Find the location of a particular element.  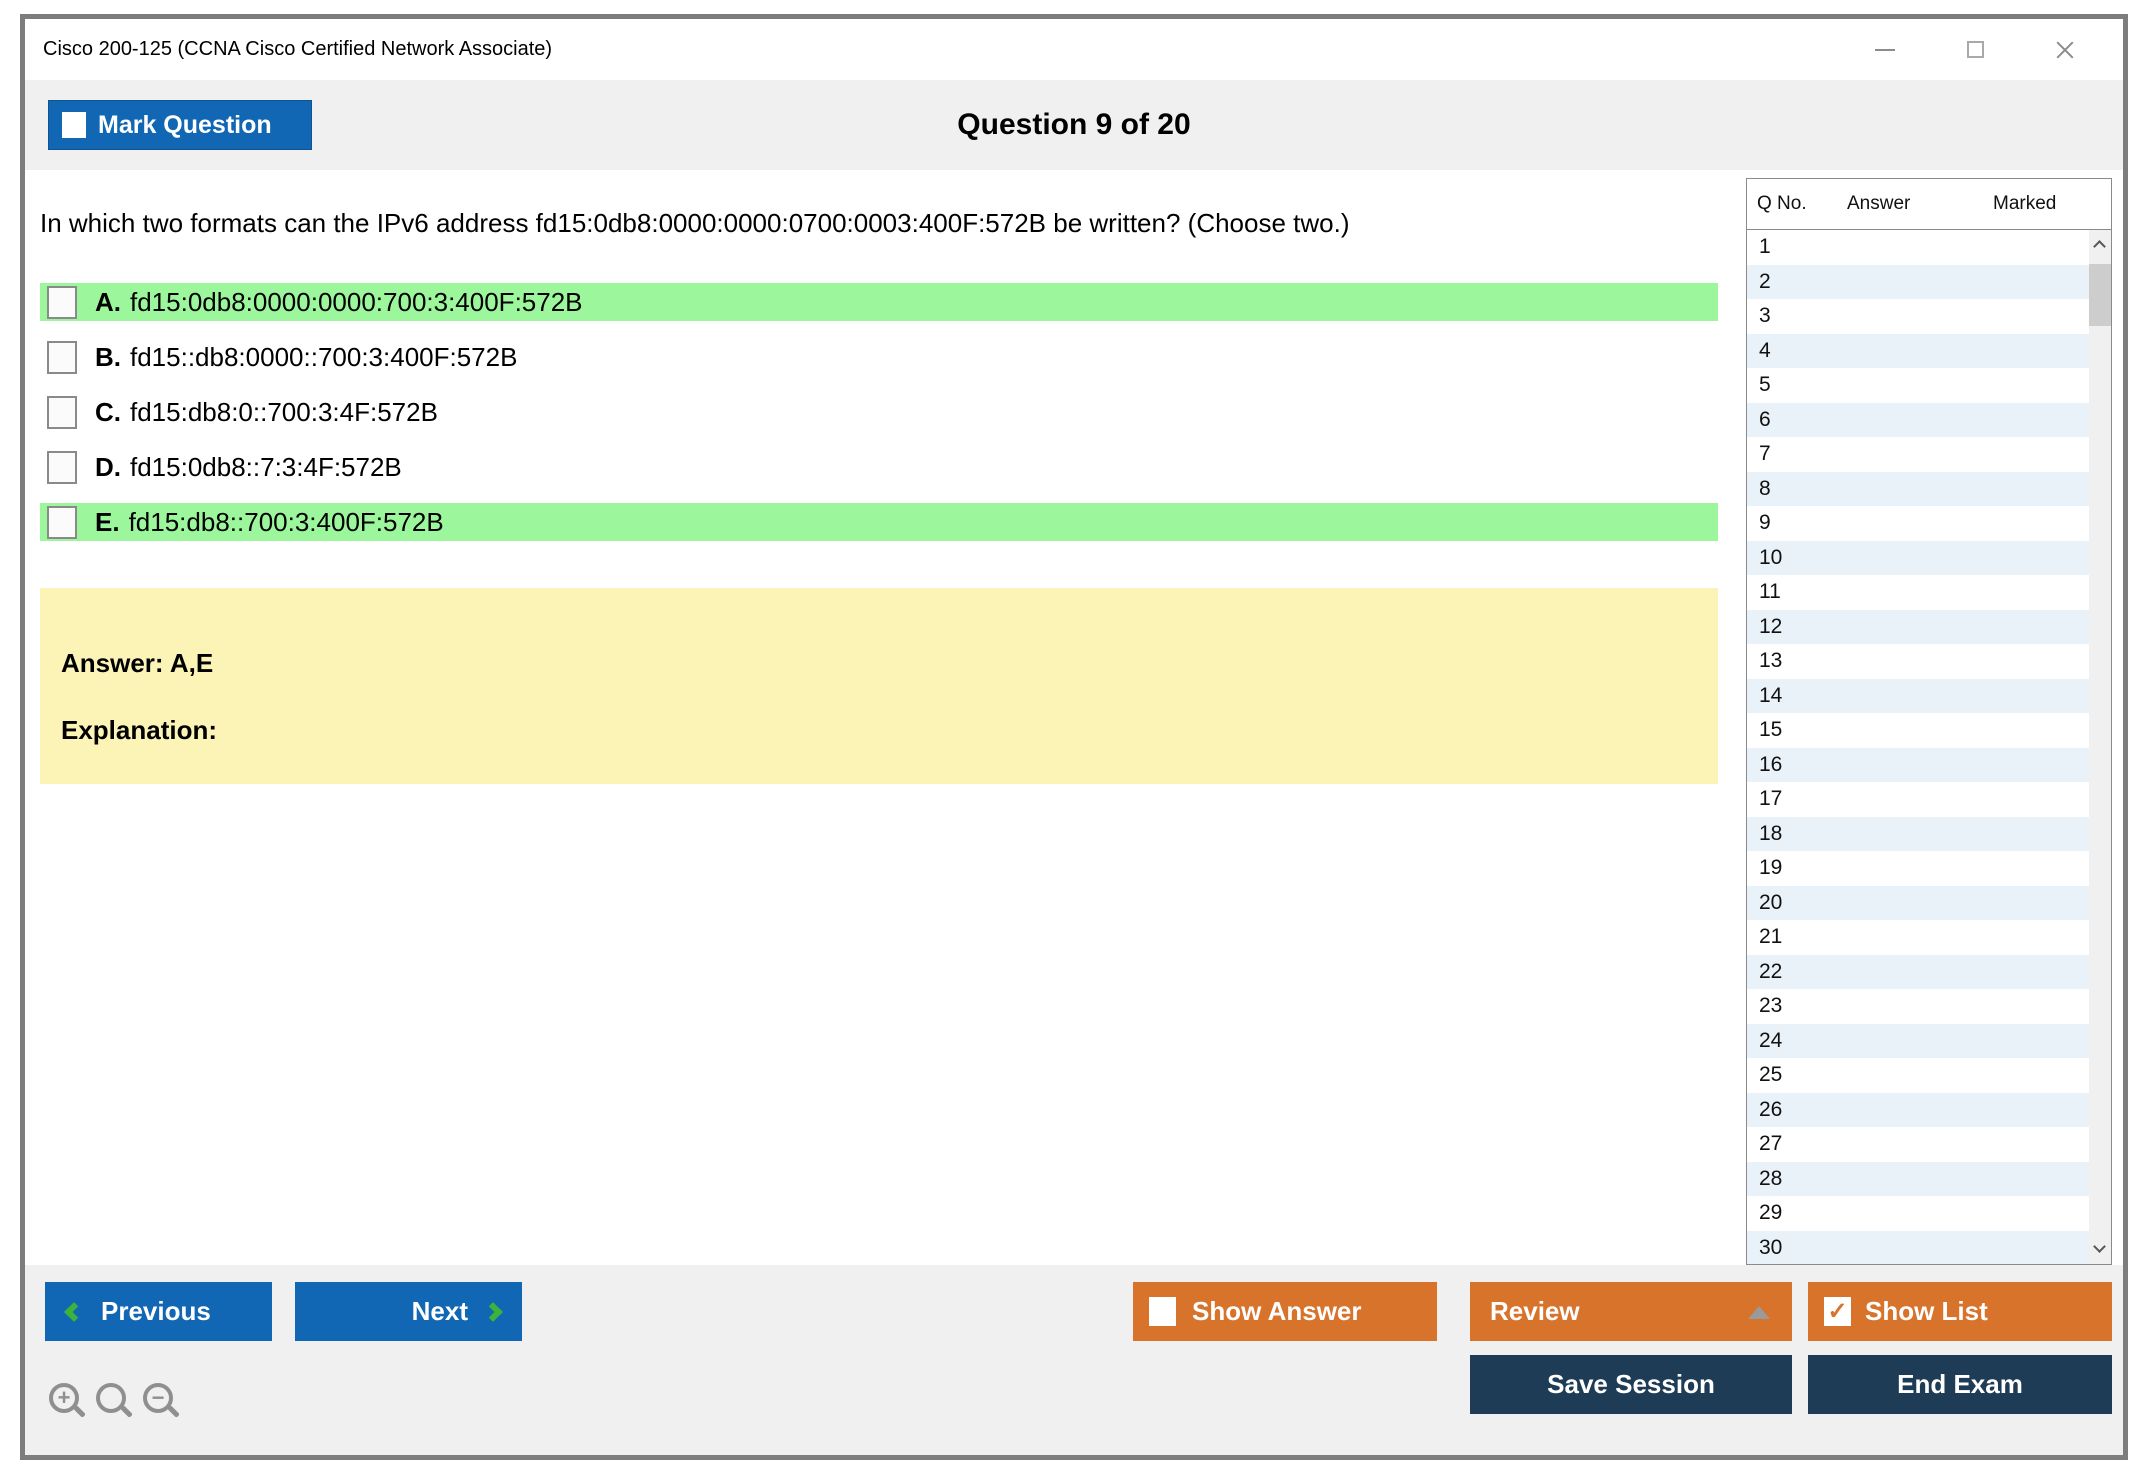

zoom-tools: + − is located at coordinates (111, 1398).